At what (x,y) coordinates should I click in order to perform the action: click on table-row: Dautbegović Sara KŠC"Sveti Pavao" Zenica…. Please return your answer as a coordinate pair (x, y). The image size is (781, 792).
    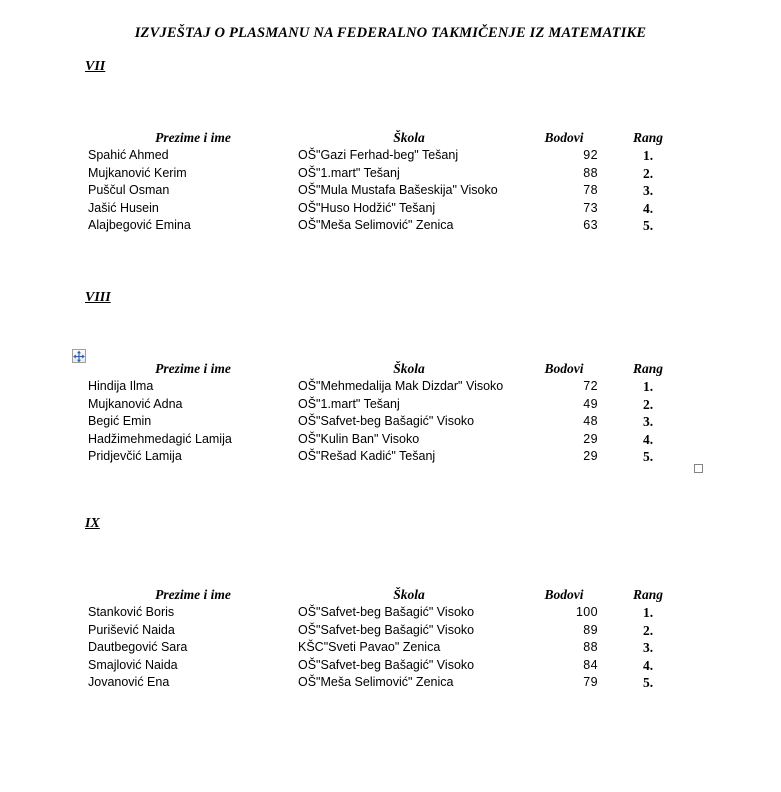
    Looking at the image, I should click on (388, 648).